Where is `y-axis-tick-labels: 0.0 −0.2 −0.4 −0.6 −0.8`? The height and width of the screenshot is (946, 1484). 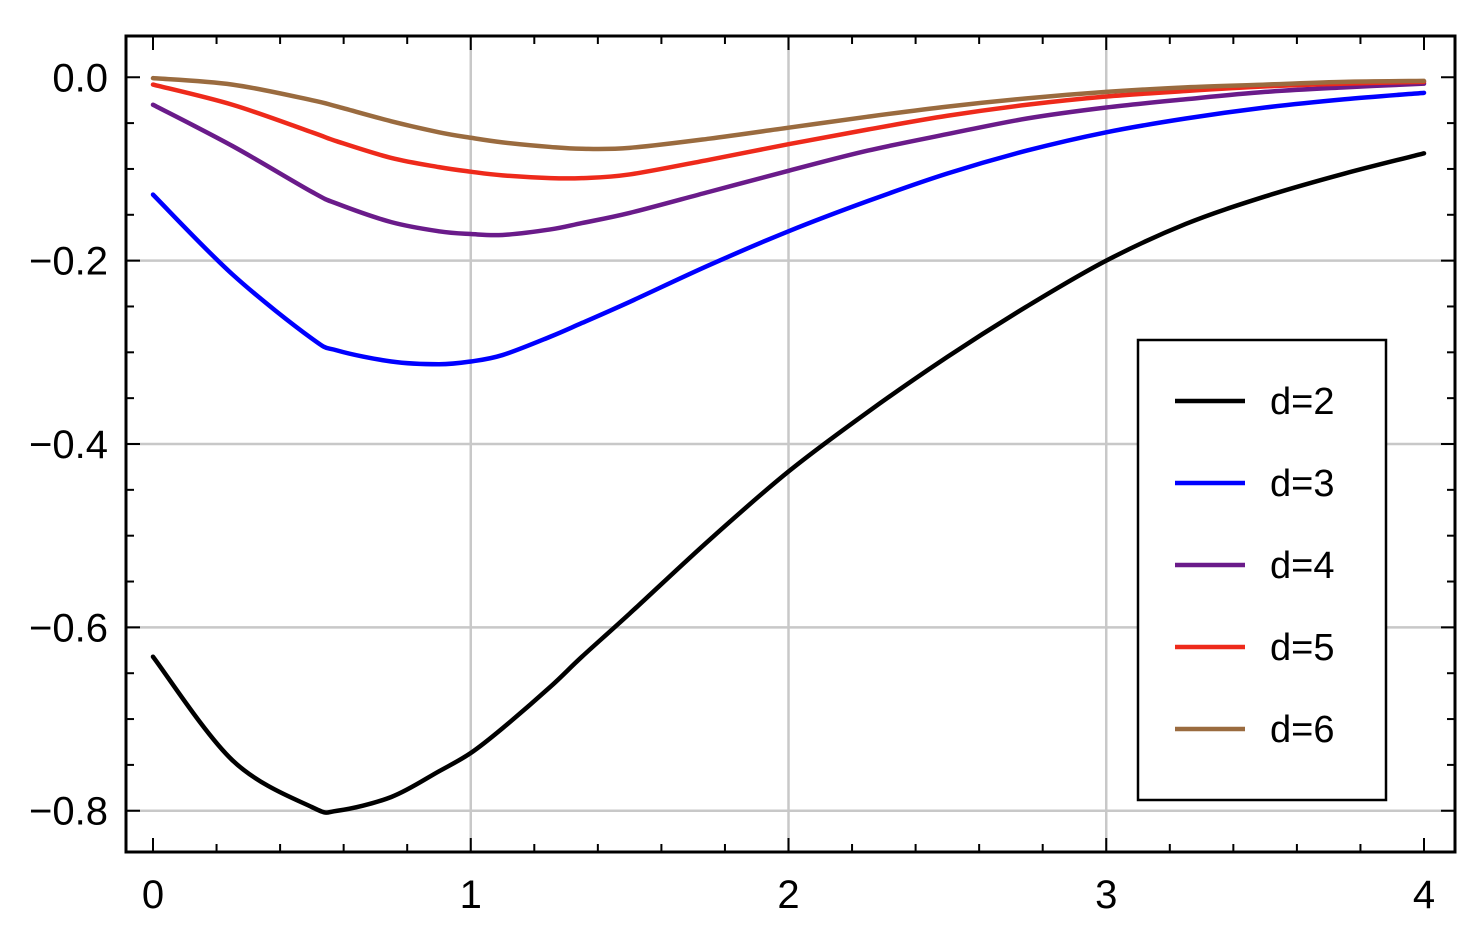
y-axis-tick-labels: 0.0 −0.2 −0.4 −0.6 −0.8 is located at coordinates (68, 444).